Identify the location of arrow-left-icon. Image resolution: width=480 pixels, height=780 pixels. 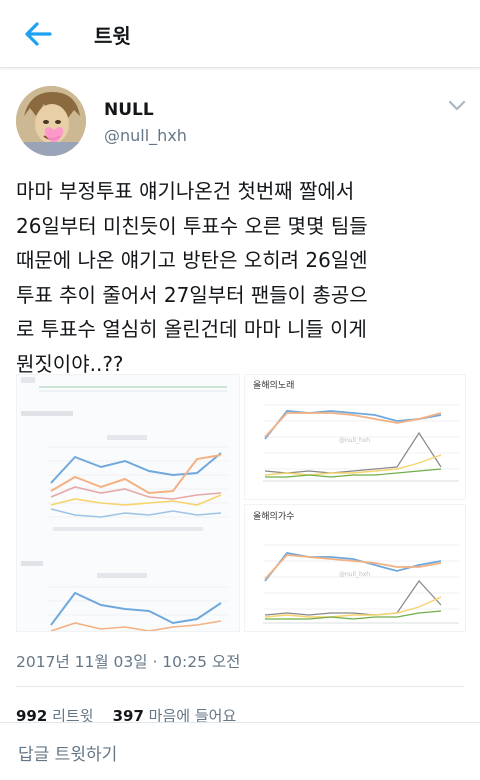
(38, 34).